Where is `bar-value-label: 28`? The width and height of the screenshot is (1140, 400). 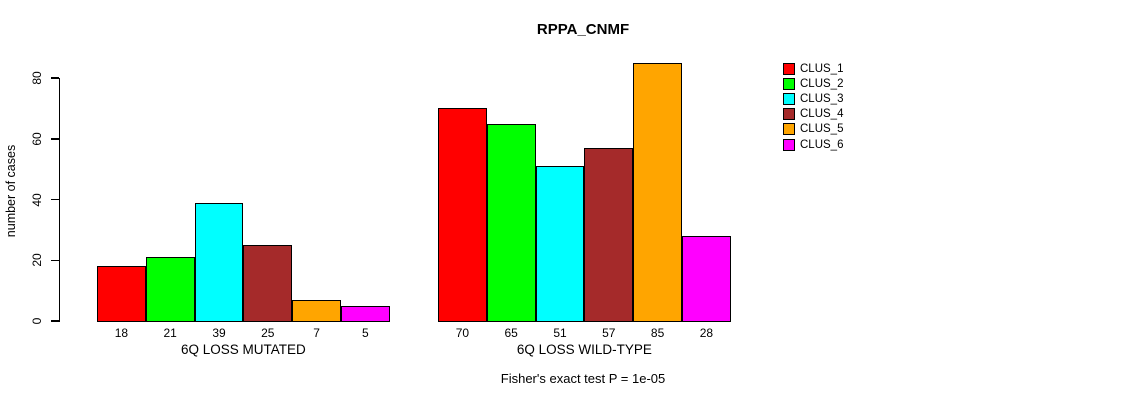 bar-value-label: 28 is located at coordinates (706, 333).